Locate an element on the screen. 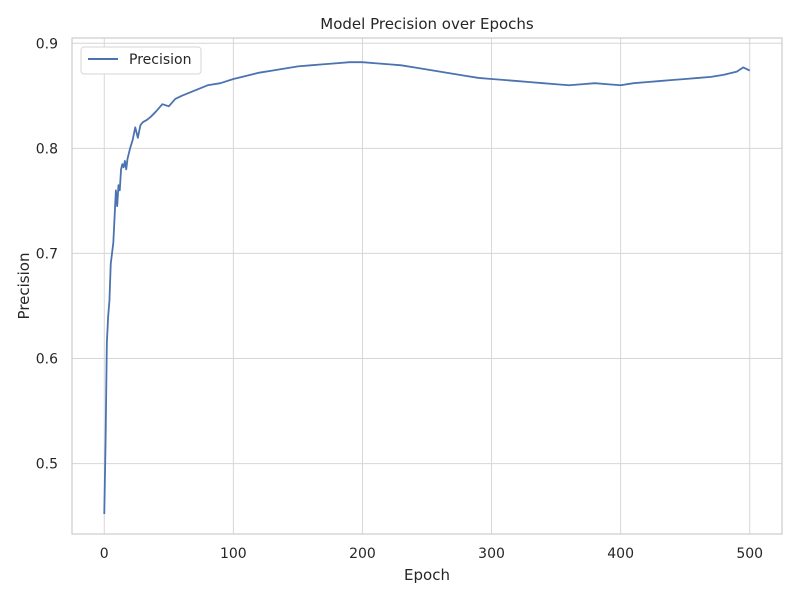  legend-box is located at coordinates (141, 60).